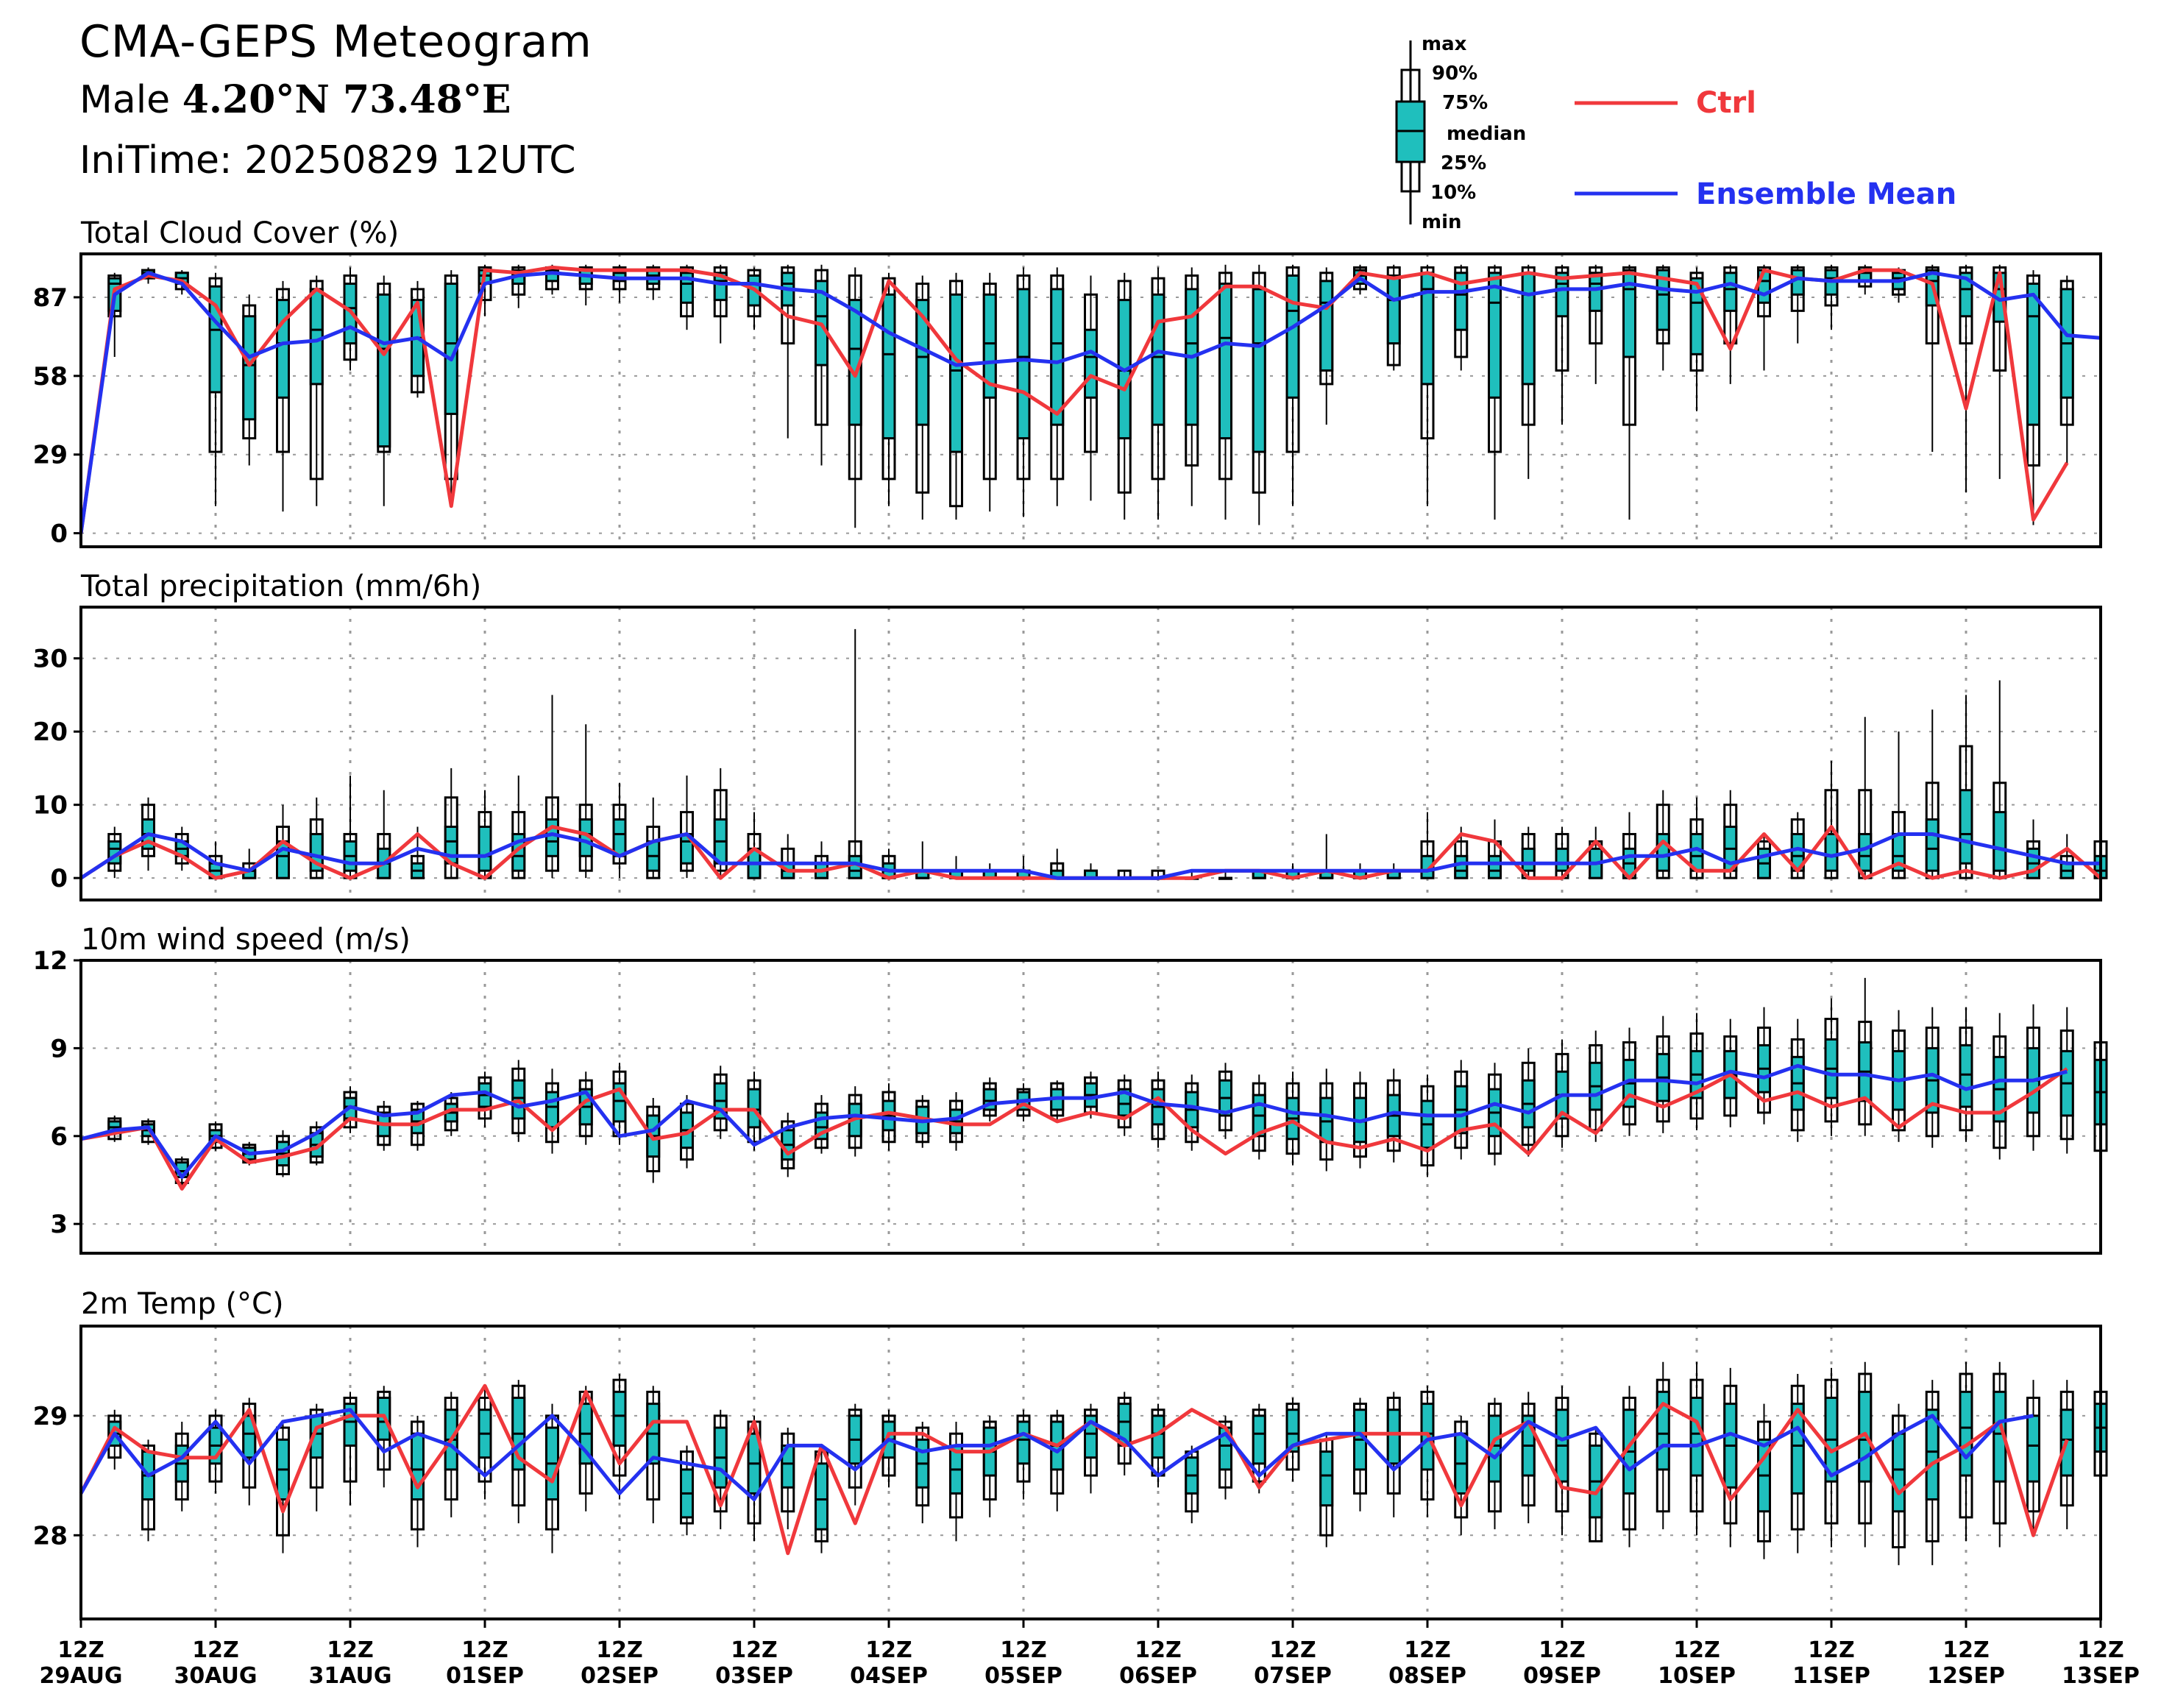 The height and width of the screenshot is (1708, 2161). I want to click on panel-title: Total precipitation (mm/6h), so click(280, 586).